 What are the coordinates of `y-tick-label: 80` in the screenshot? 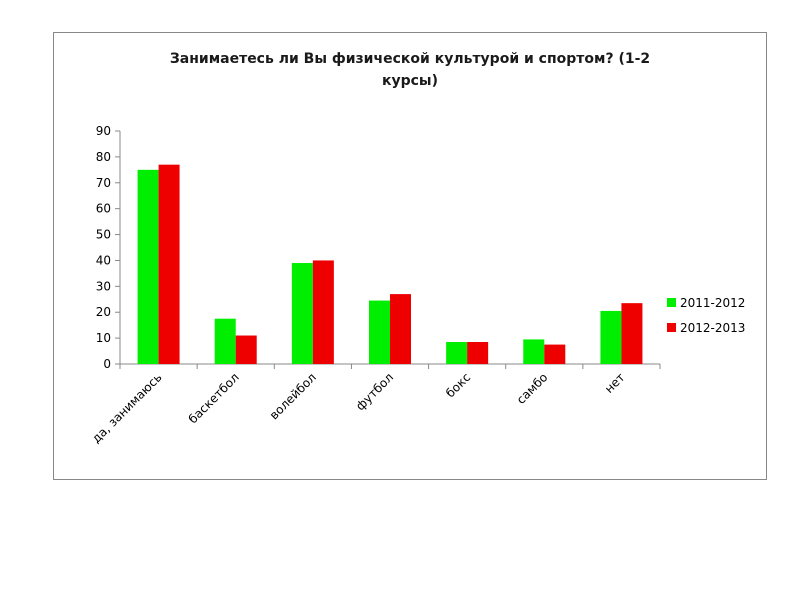 It's located at (103, 157).